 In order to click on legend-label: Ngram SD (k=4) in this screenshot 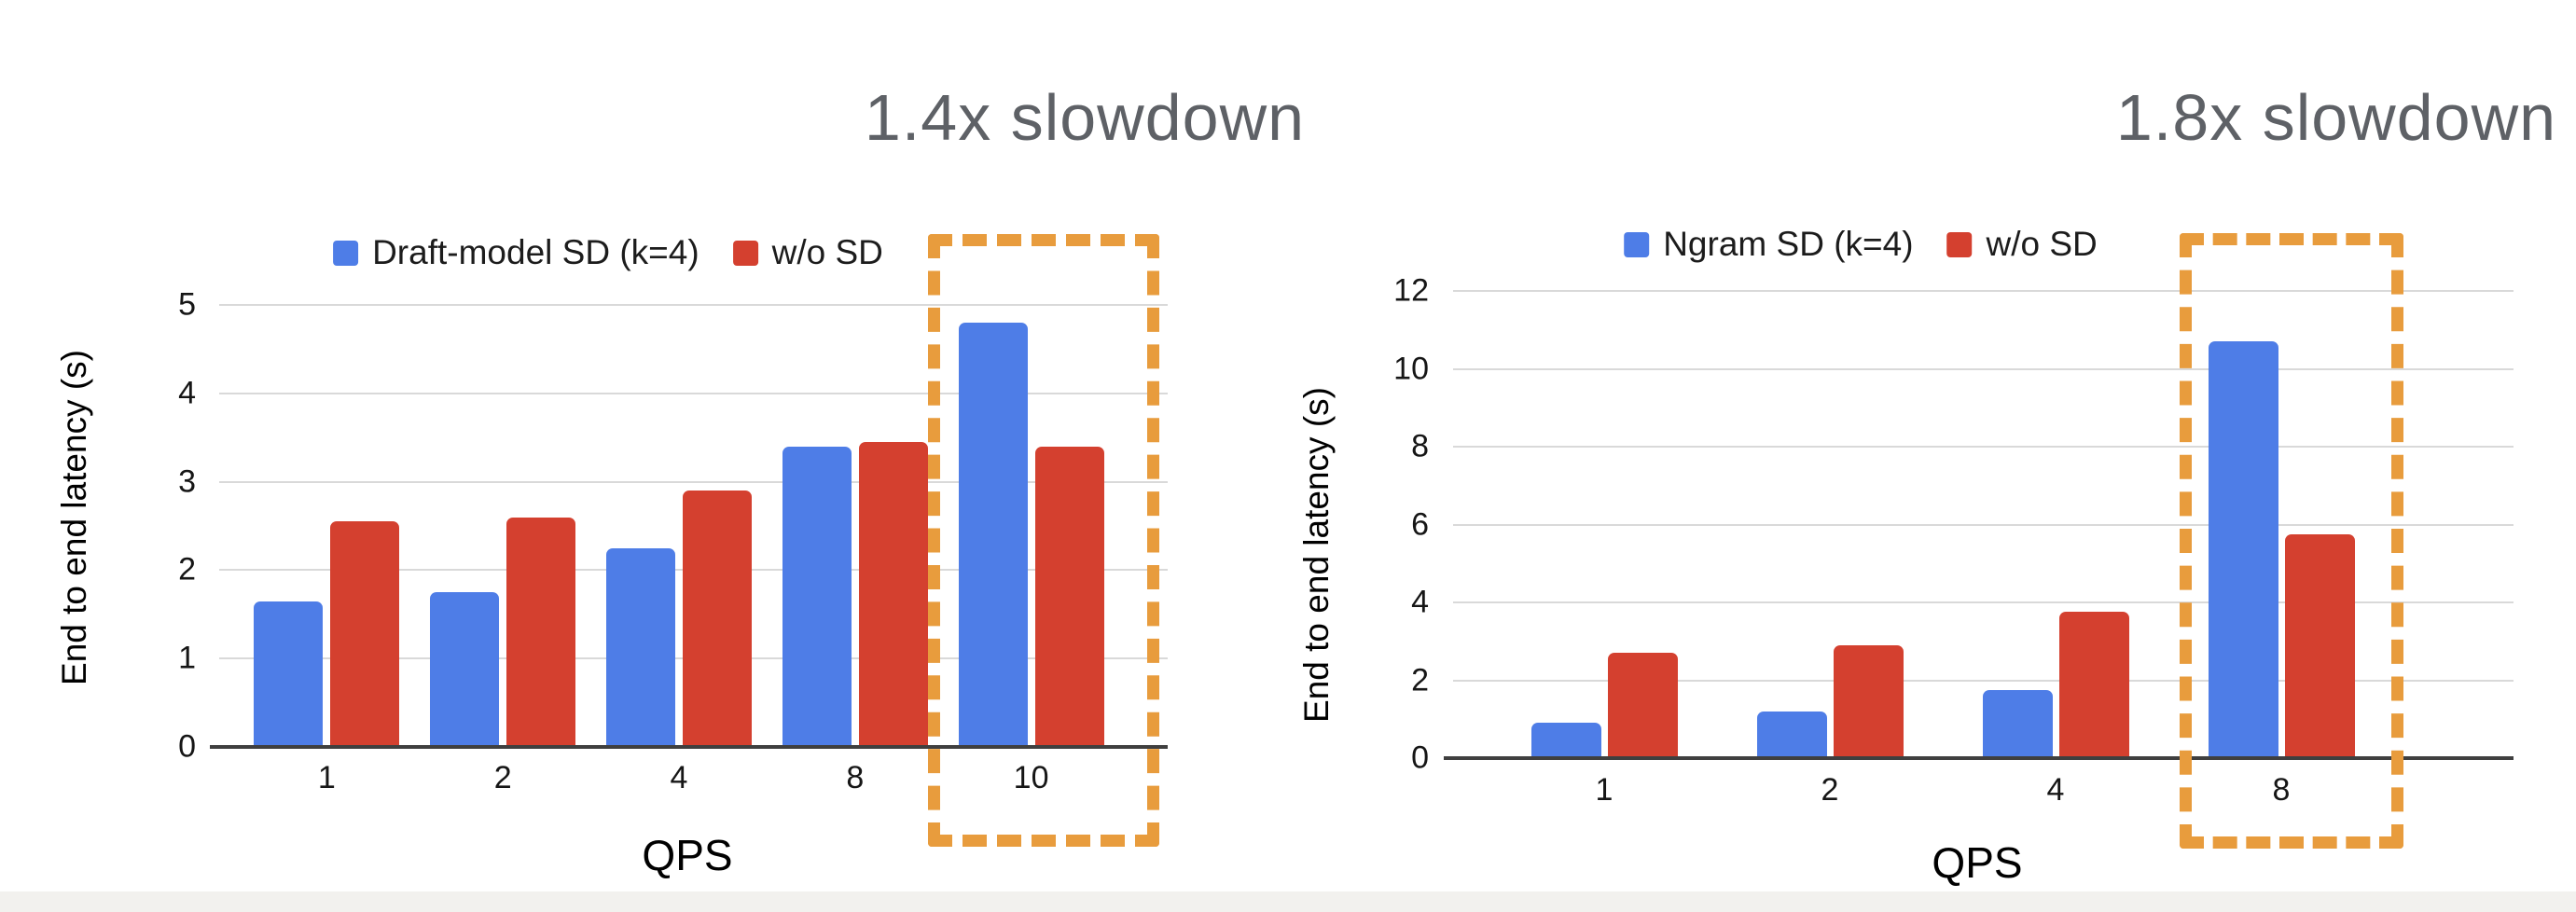, I will do `click(1788, 244)`.